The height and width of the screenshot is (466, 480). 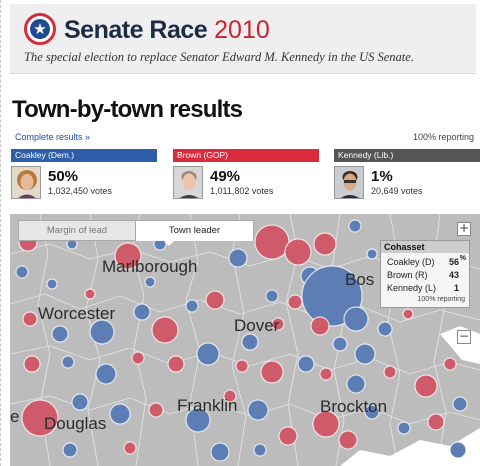 I want to click on popup-percent-sign: %, so click(x=462, y=258).